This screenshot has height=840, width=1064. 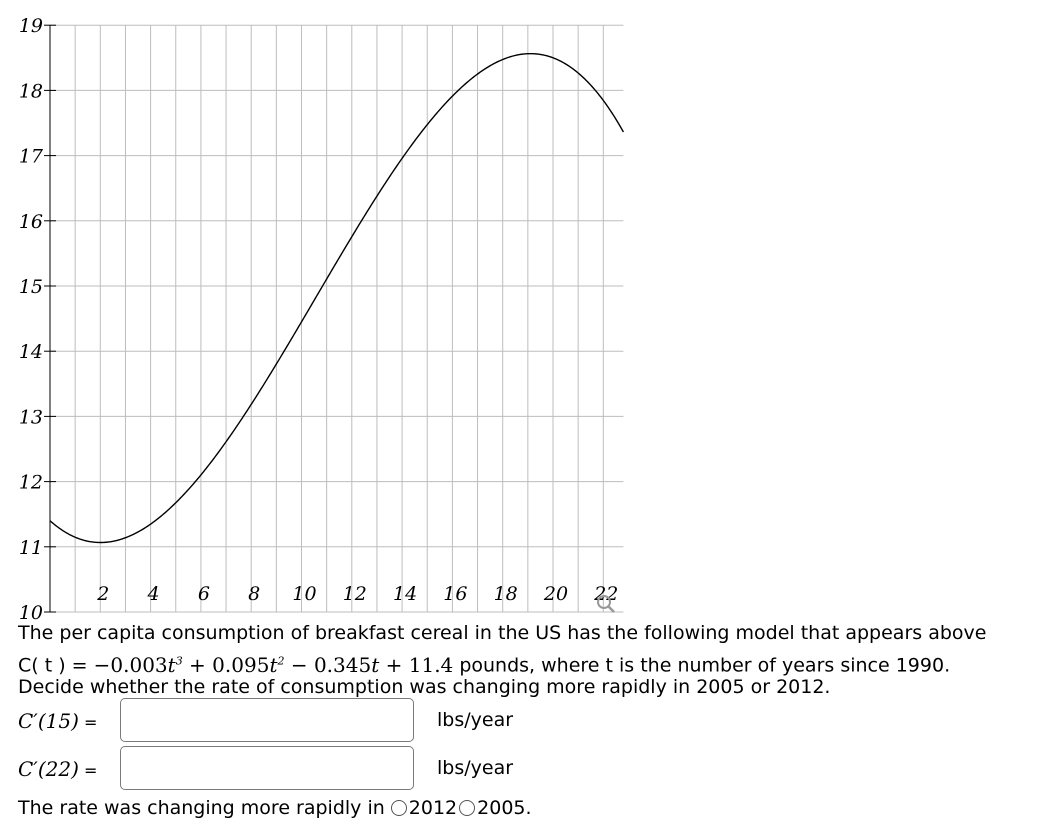 I want to click on x-tick-label: 12, so click(x=355, y=594).